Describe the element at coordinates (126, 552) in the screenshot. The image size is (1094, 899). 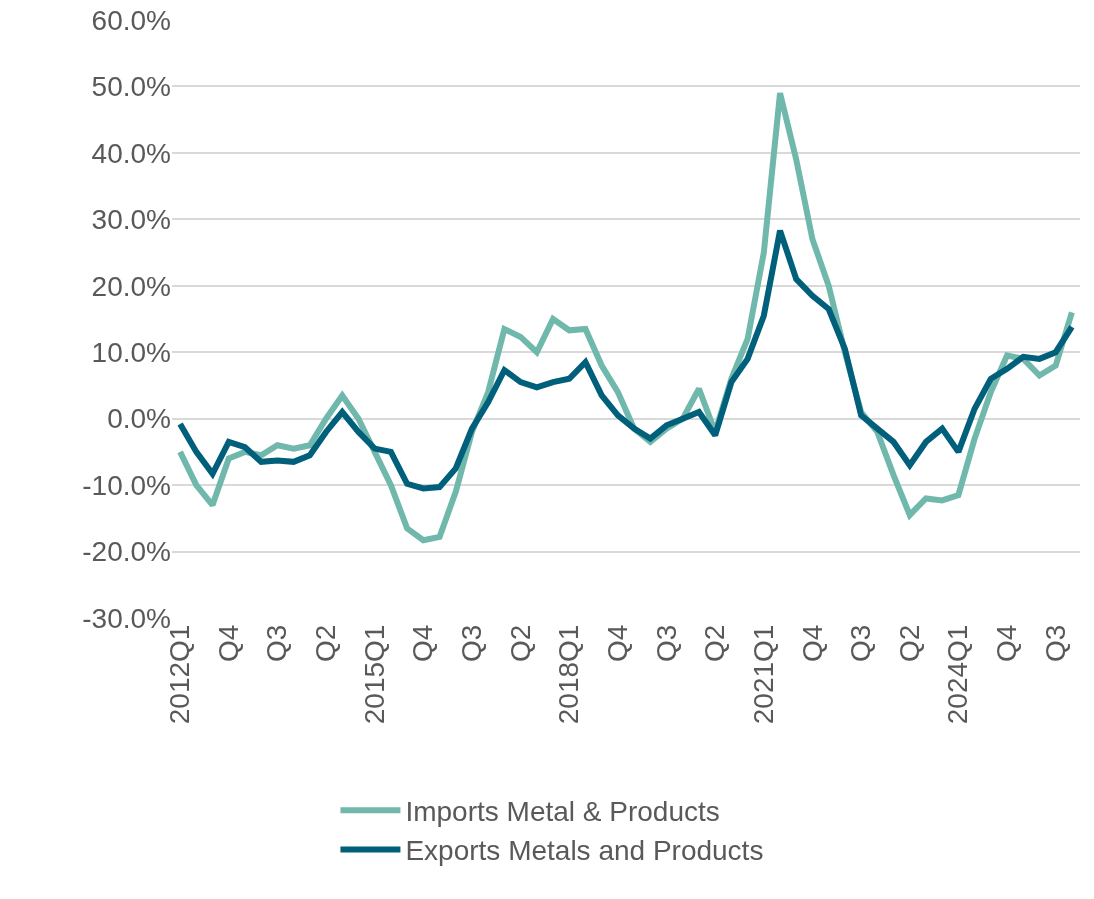
I see `y-tick-label: -20.0%` at that location.